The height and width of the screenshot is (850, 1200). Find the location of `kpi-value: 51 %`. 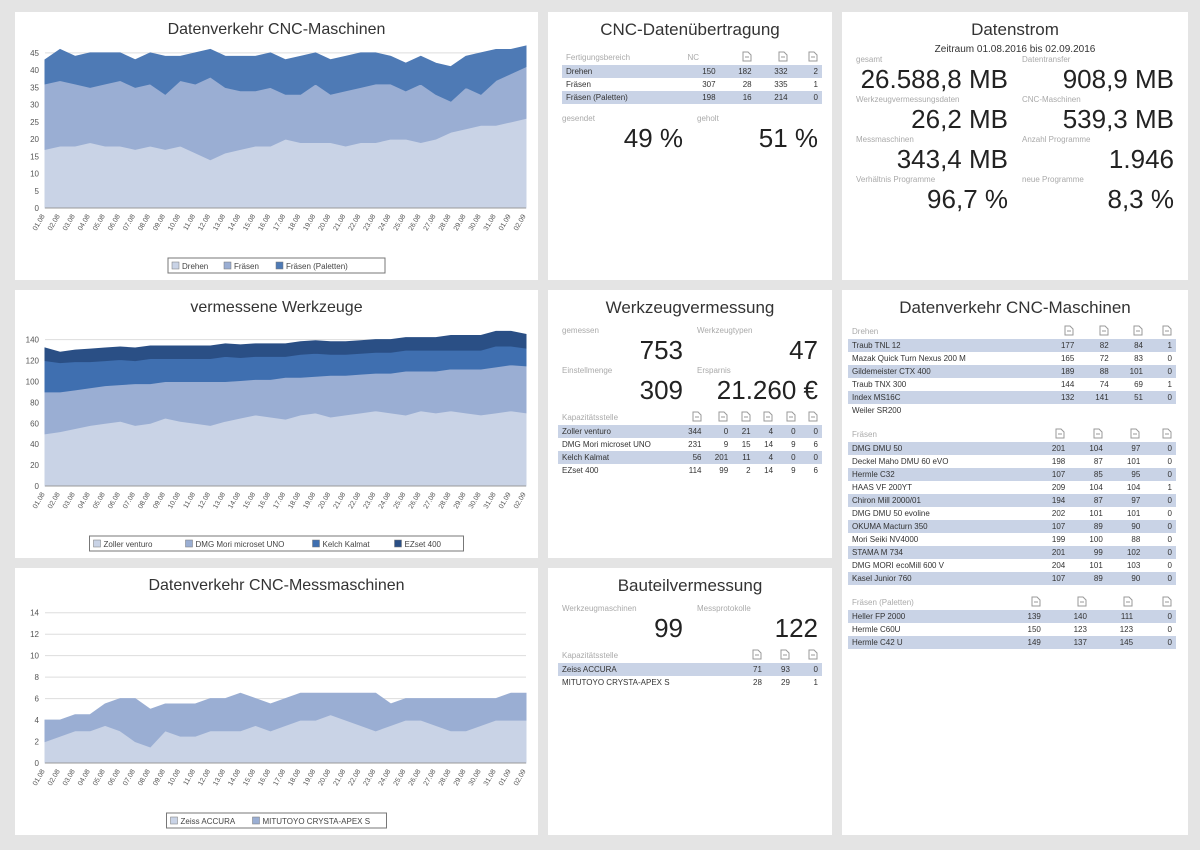

kpi-value: 51 % is located at coordinates (788, 138).